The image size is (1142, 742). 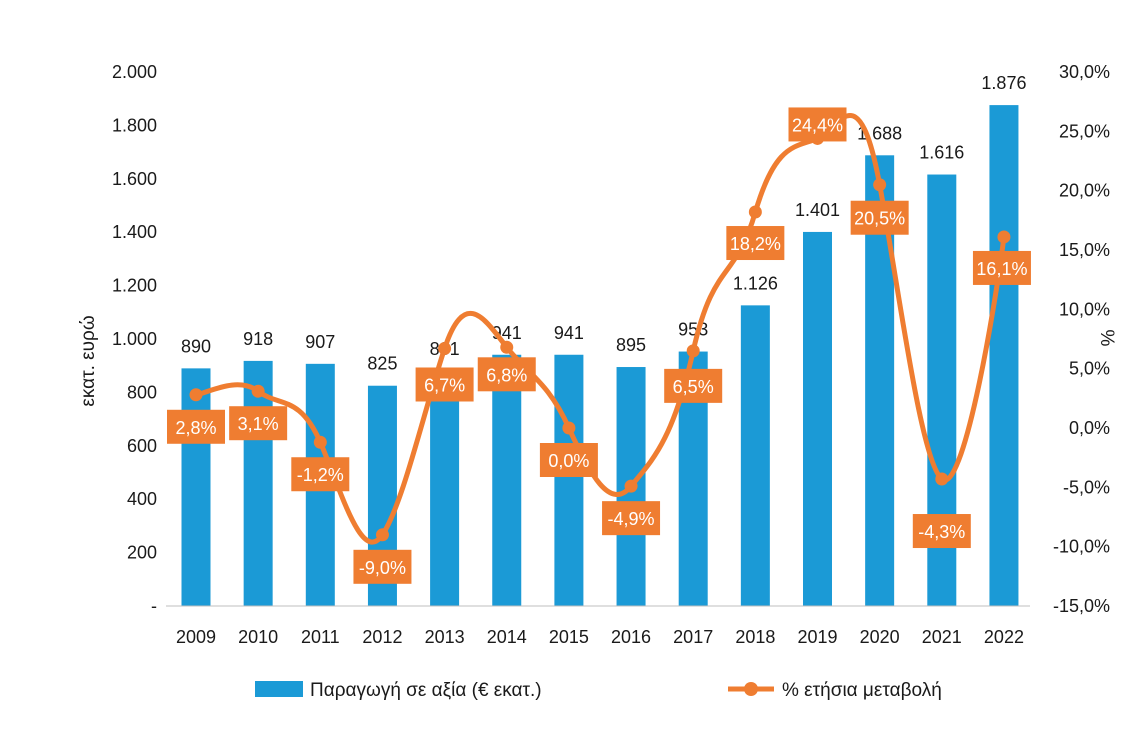 I want to click on pct-label-text: -9,0%, so click(x=382, y=568).